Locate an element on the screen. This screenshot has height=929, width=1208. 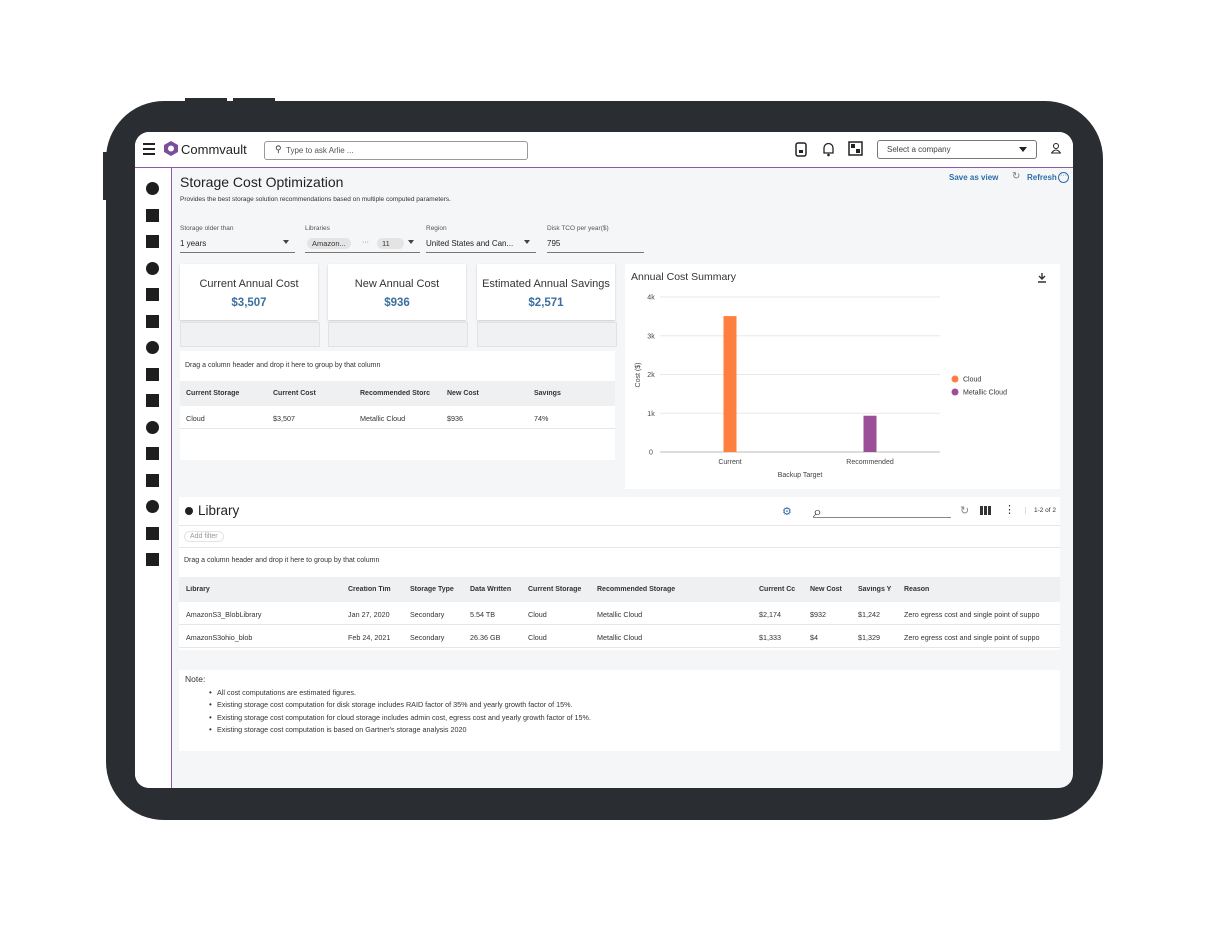
table-cell: Secondary is located at coordinates (427, 637).